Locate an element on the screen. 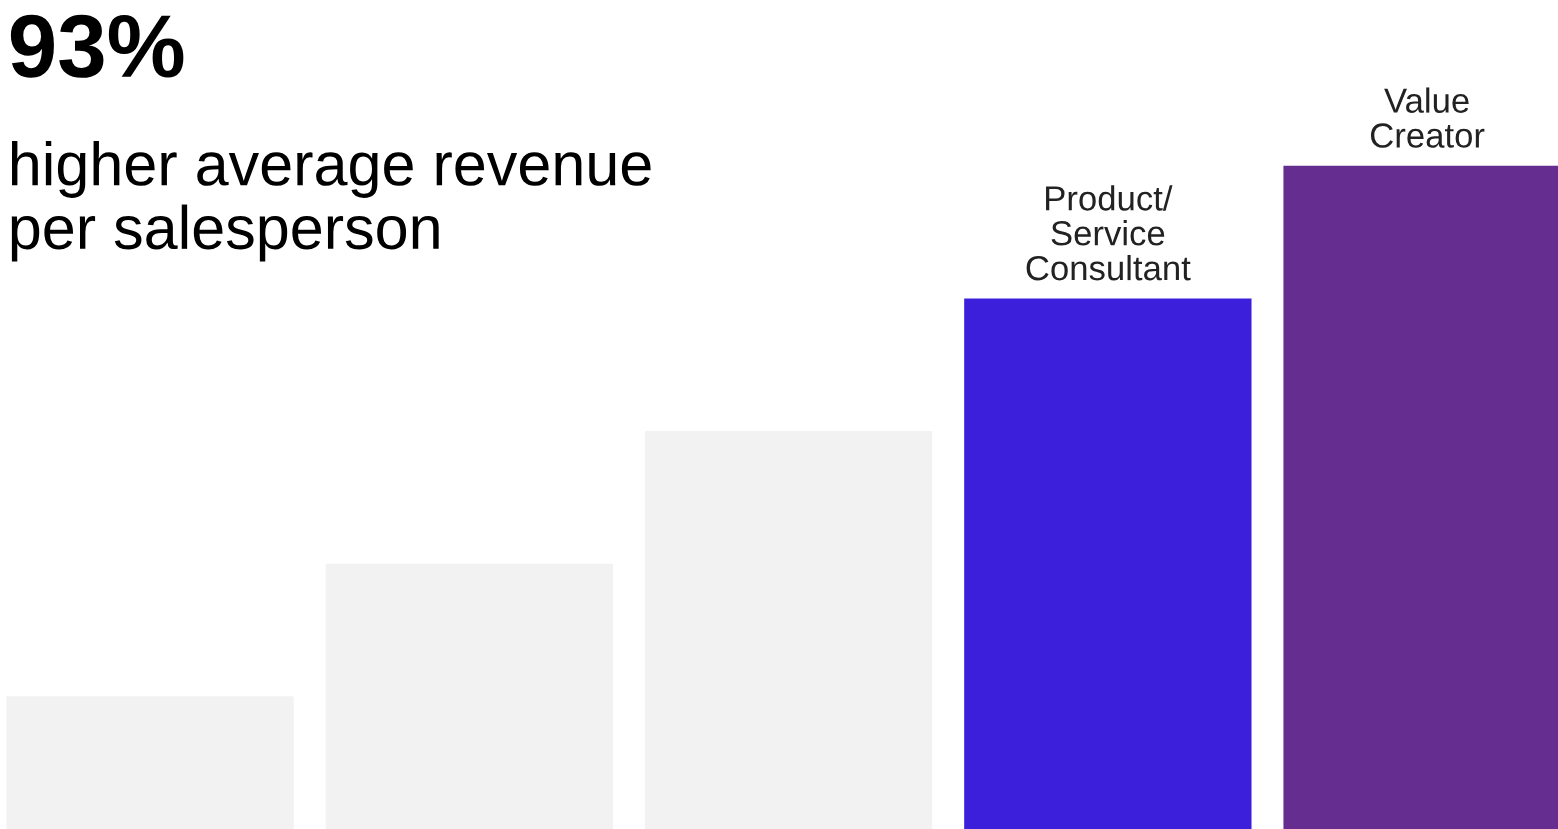 The height and width of the screenshot is (829, 1558). chart-subtitle: higher average revenue per salesperson is located at coordinates (331, 201).